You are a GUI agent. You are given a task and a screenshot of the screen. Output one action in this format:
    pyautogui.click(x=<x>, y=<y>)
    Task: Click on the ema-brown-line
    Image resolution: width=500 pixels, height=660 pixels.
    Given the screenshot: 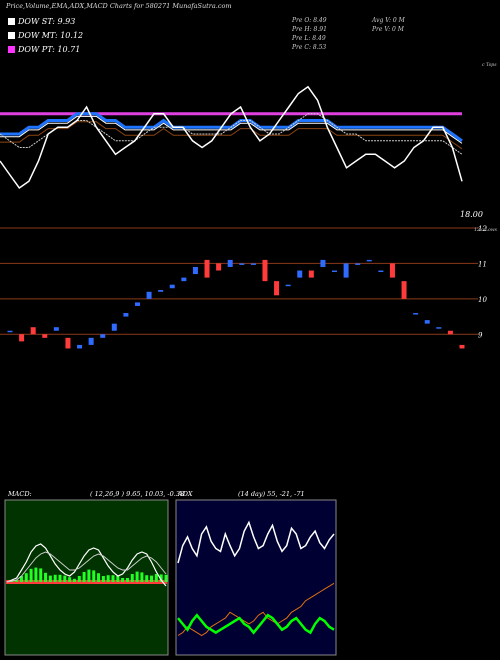 What is the action you would take?
    pyautogui.click(x=231, y=135)
    